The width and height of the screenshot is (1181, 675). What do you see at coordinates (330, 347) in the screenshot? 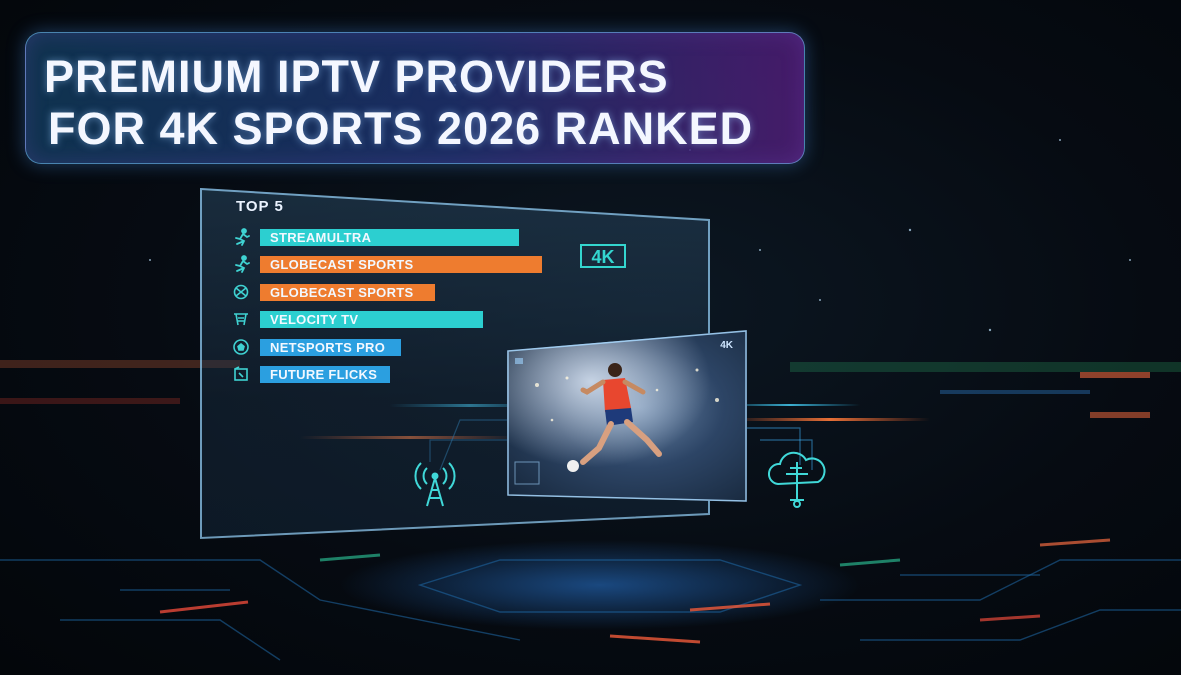
I see `provider-bar: NETSPORTS PRO` at bounding box center [330, 347].